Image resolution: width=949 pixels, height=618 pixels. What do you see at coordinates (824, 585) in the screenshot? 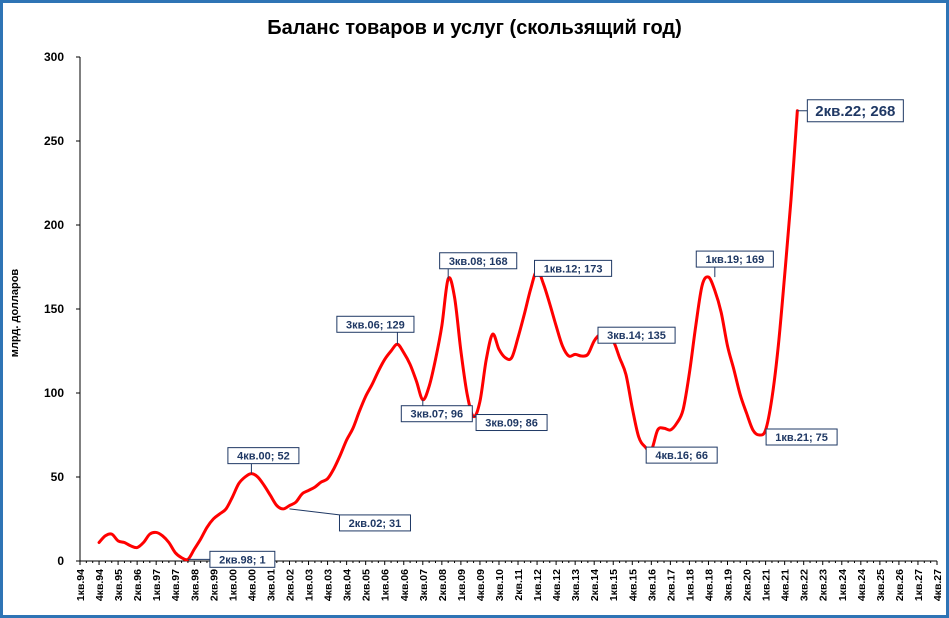
I see `x-tick-label: 2кв.23` at bounding box center [824, 585].